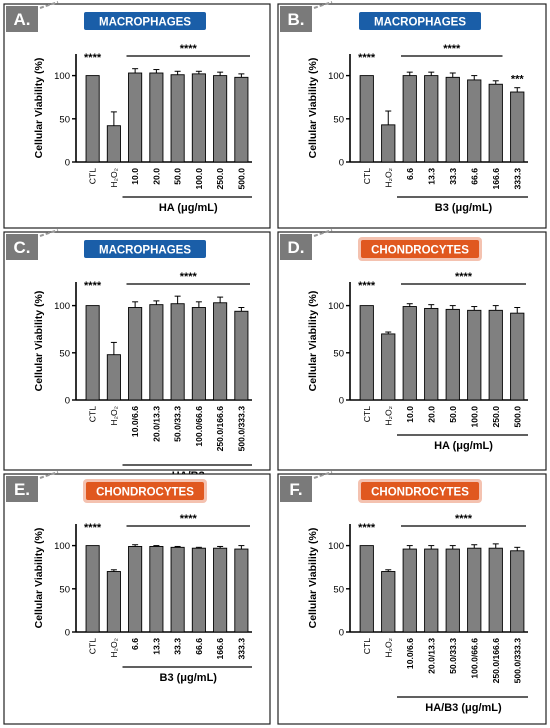 The width and height of the screenshot is (550, 728). I want to click on category-label: 500.0/333.3, so click(517, 661).